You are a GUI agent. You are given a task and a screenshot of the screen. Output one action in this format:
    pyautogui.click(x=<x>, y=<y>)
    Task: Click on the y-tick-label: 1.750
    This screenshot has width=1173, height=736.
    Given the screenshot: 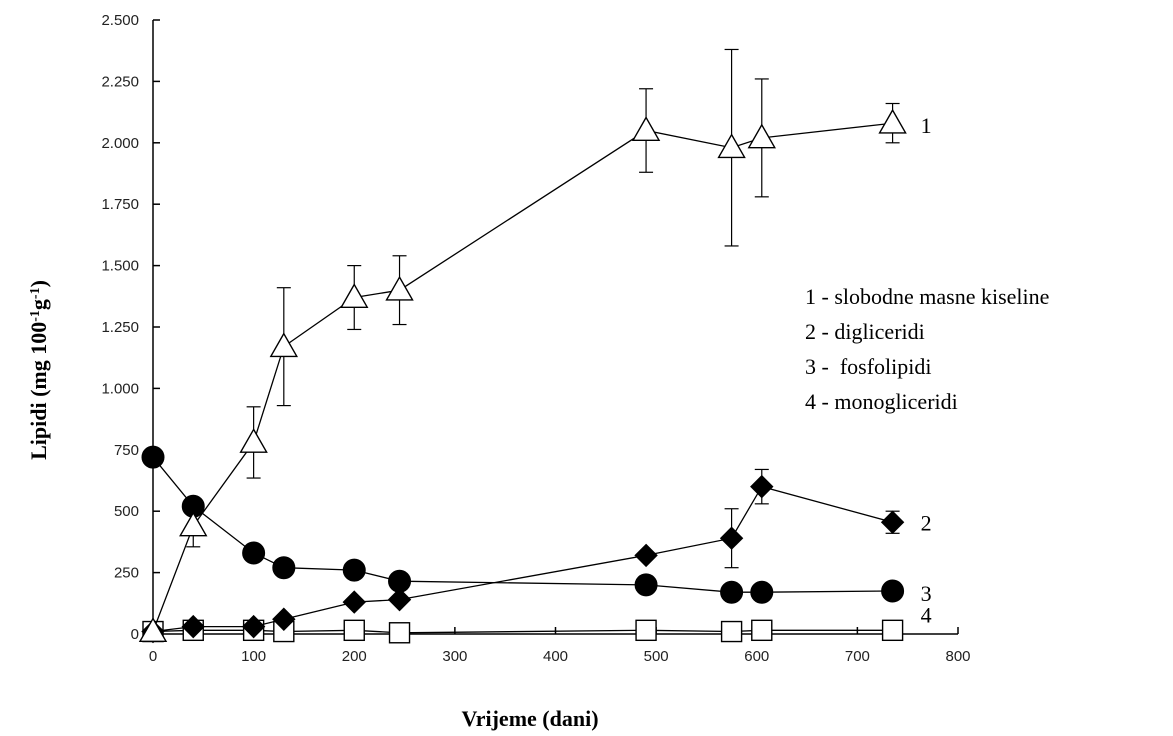 What is the action you would take?
    pyautogui.click(x=120, y=204)
    